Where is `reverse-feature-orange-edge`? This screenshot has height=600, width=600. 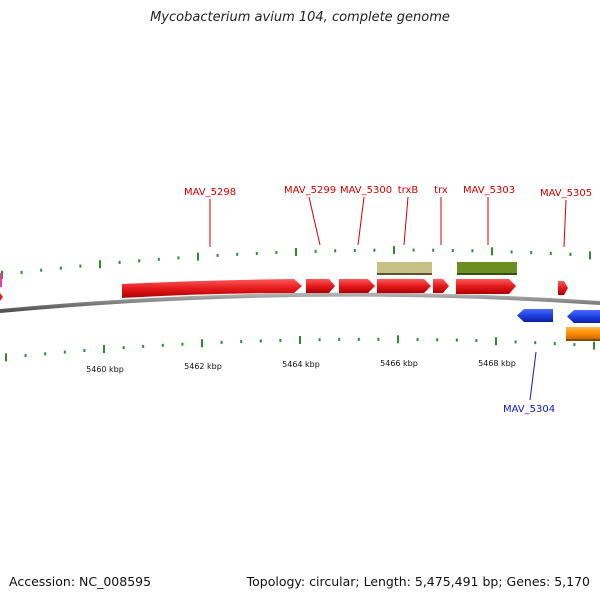 reverse-feature-orange-edge is located at coordinates (583, 340).